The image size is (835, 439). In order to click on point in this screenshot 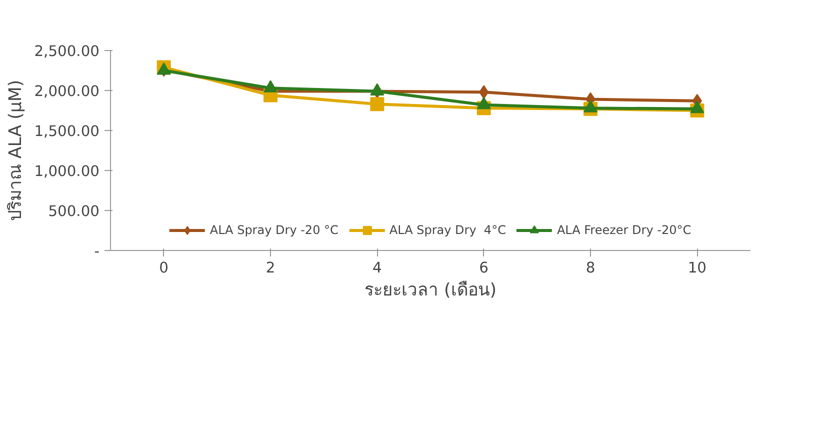, I will do `click(377, 104)`.